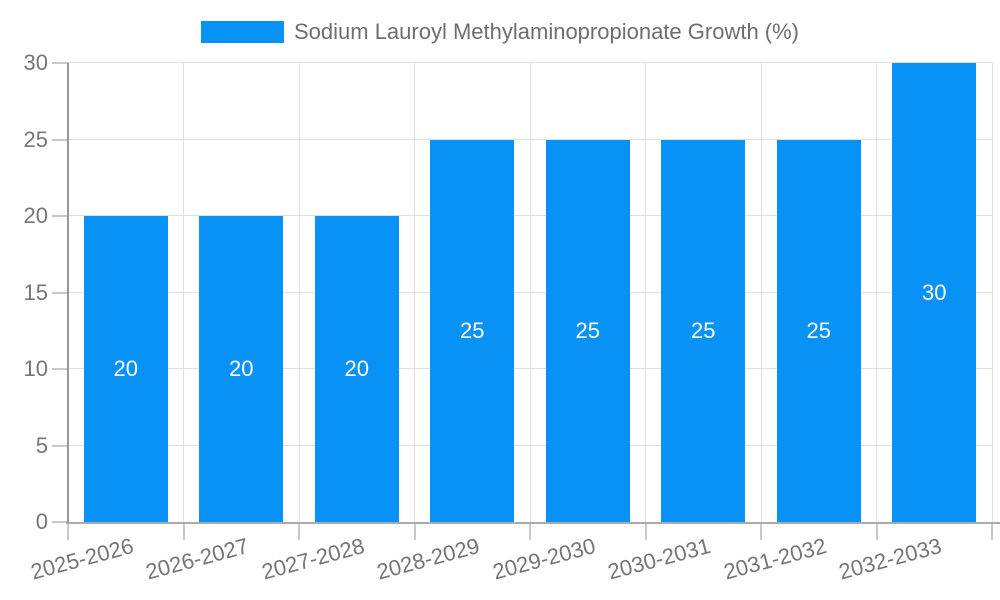 Image resolution: width=1000 pixels, height=600 pixels. What do you see at coordinates (35, 292) in the screenshot?
I see `y-axis-label: 15` at bounding box center [35, 292].